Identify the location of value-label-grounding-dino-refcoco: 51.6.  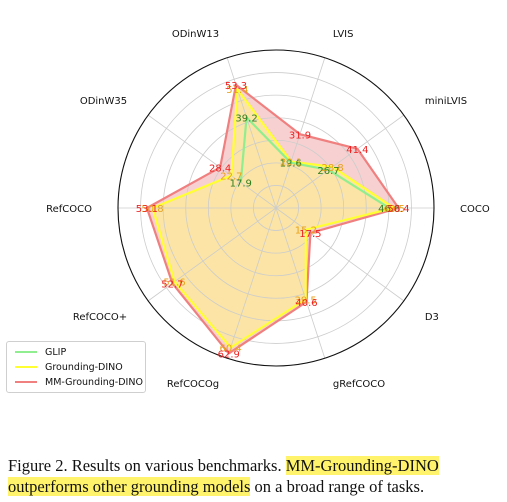
(174, 283).